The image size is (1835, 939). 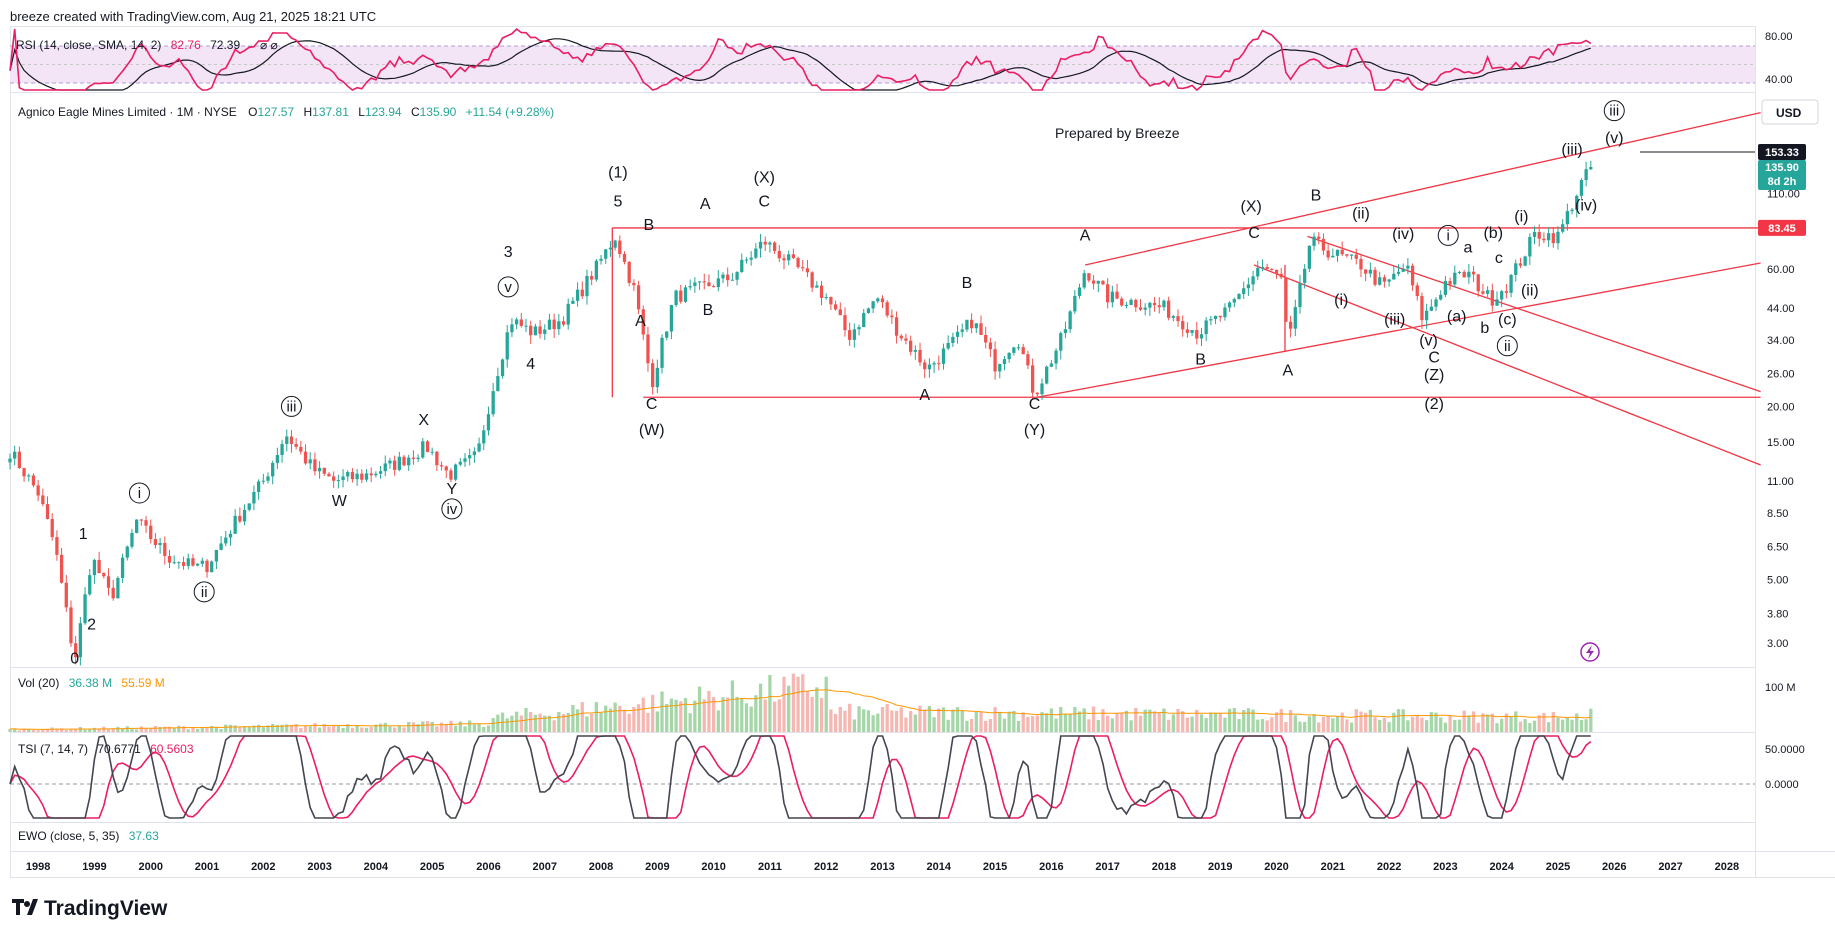 What do you see at coordinates (1790, 112) in the screenshot?
I see `currency-button` at bounding box center [1790, 112].